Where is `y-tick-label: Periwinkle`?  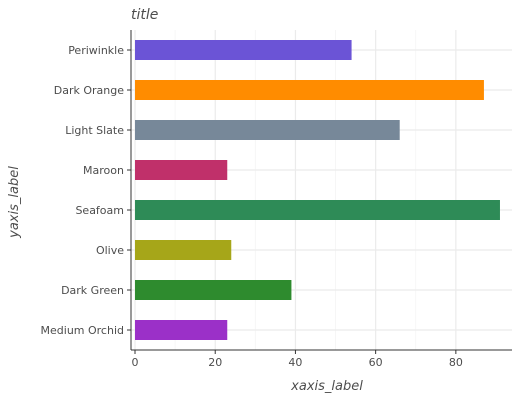
y-tick-label: Periwinkle is located at coordinates (96, 50).